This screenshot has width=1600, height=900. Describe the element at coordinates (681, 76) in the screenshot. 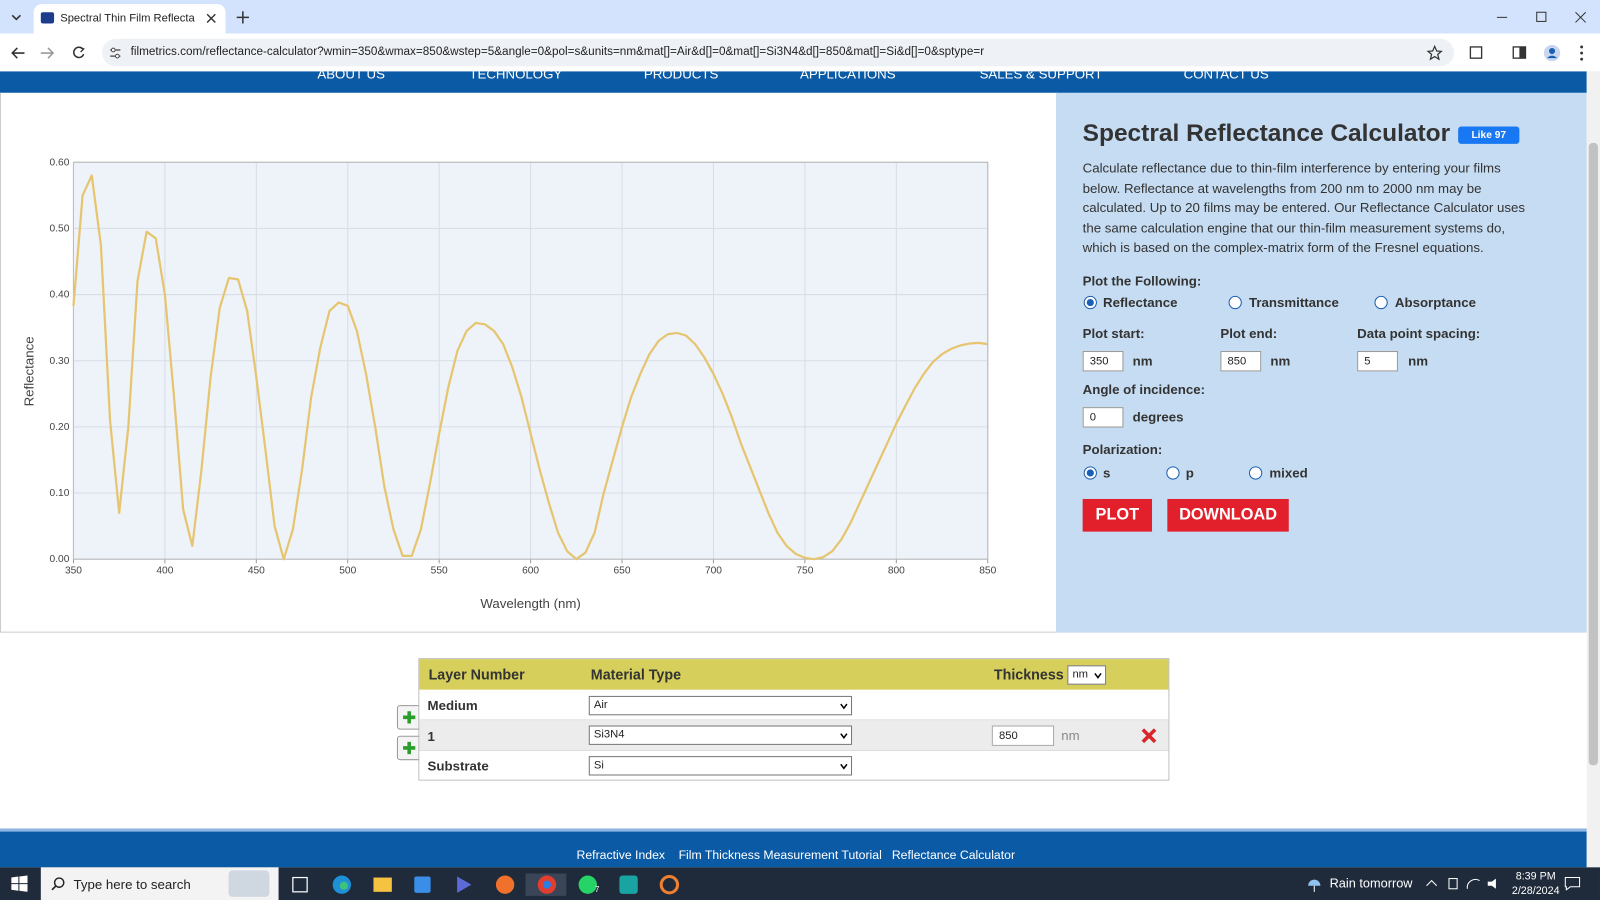

I see `nav-link: PRODUCTS` at that location.